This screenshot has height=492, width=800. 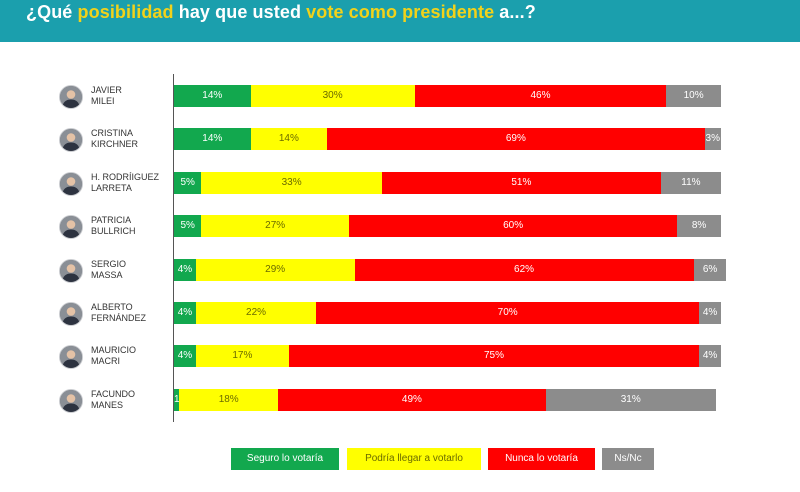 I want to click on bar-segment: 17%, so click(x=242, y=356).